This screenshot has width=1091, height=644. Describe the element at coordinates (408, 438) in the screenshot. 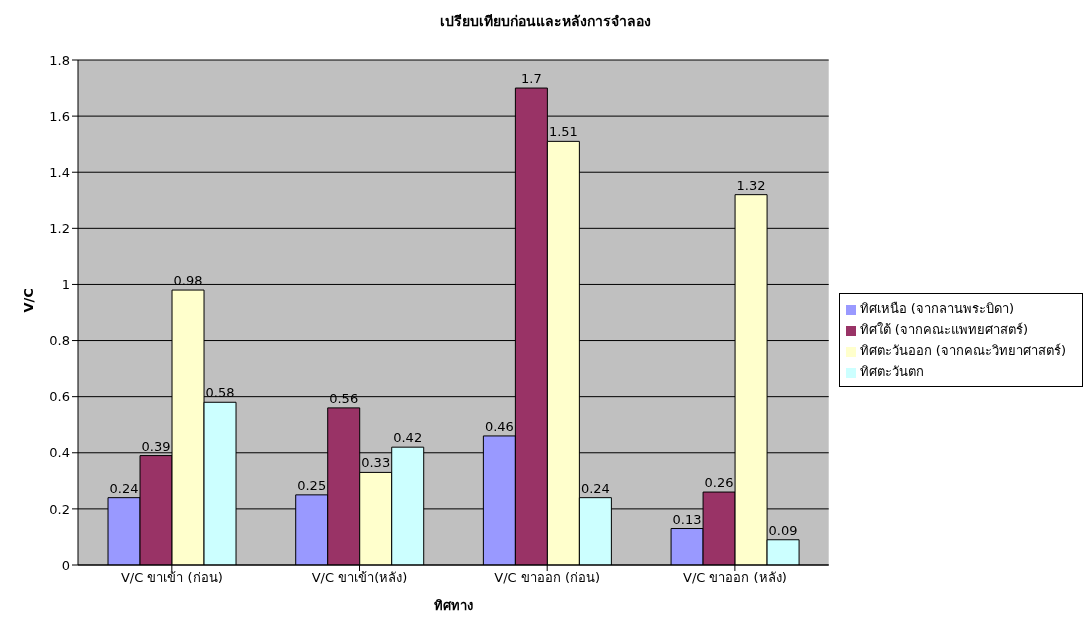

I see `data-label: 0.42` at that location.